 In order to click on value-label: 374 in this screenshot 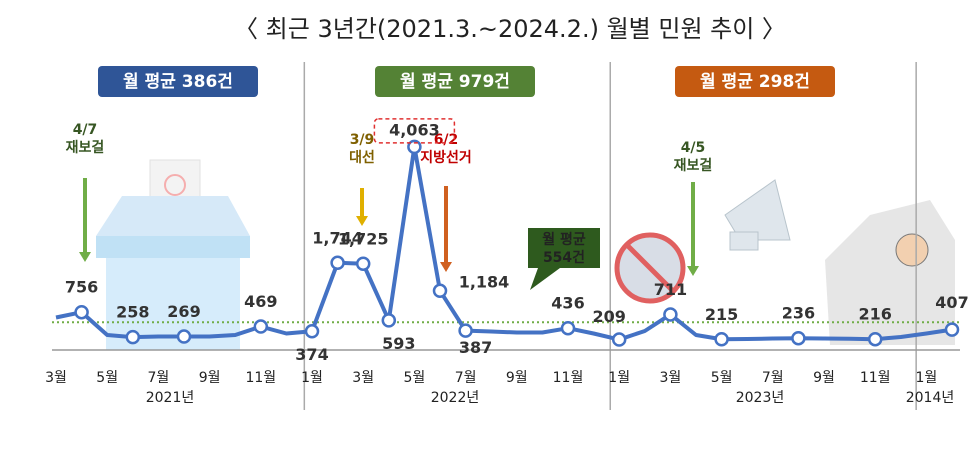, I will do `click(311, 354)`.